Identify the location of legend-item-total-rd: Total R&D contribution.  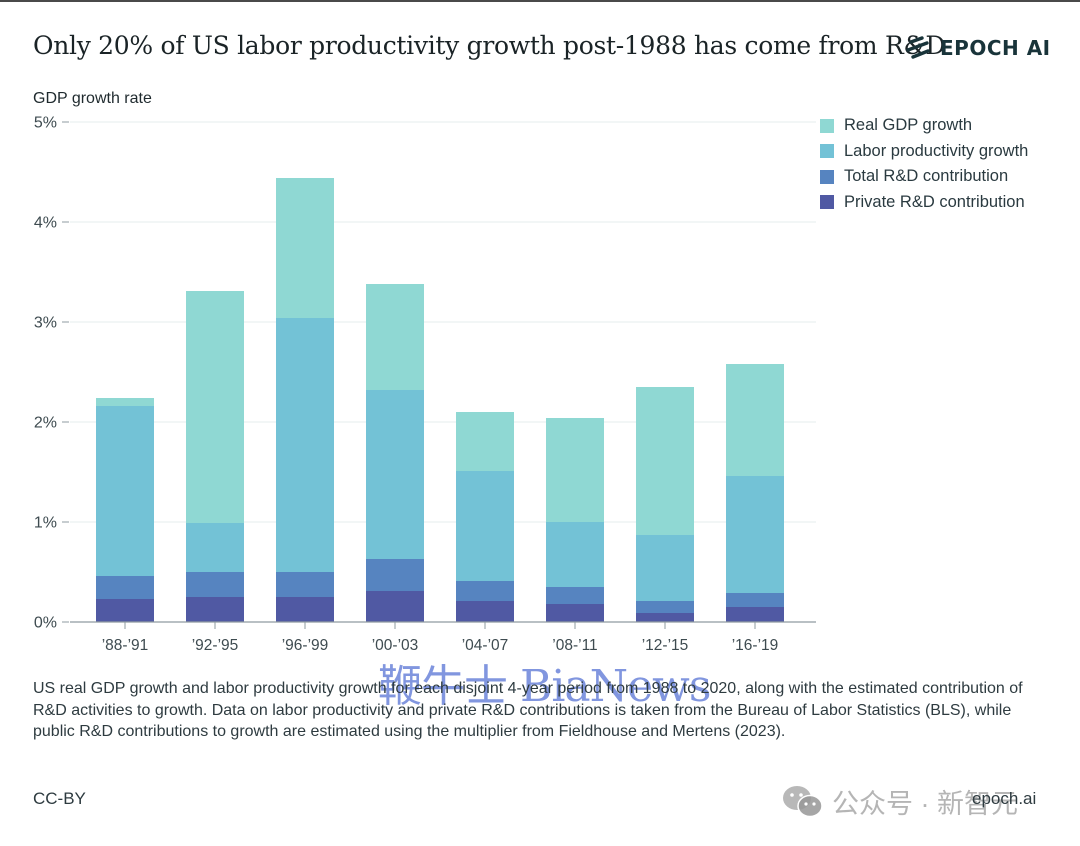
(924, 177).